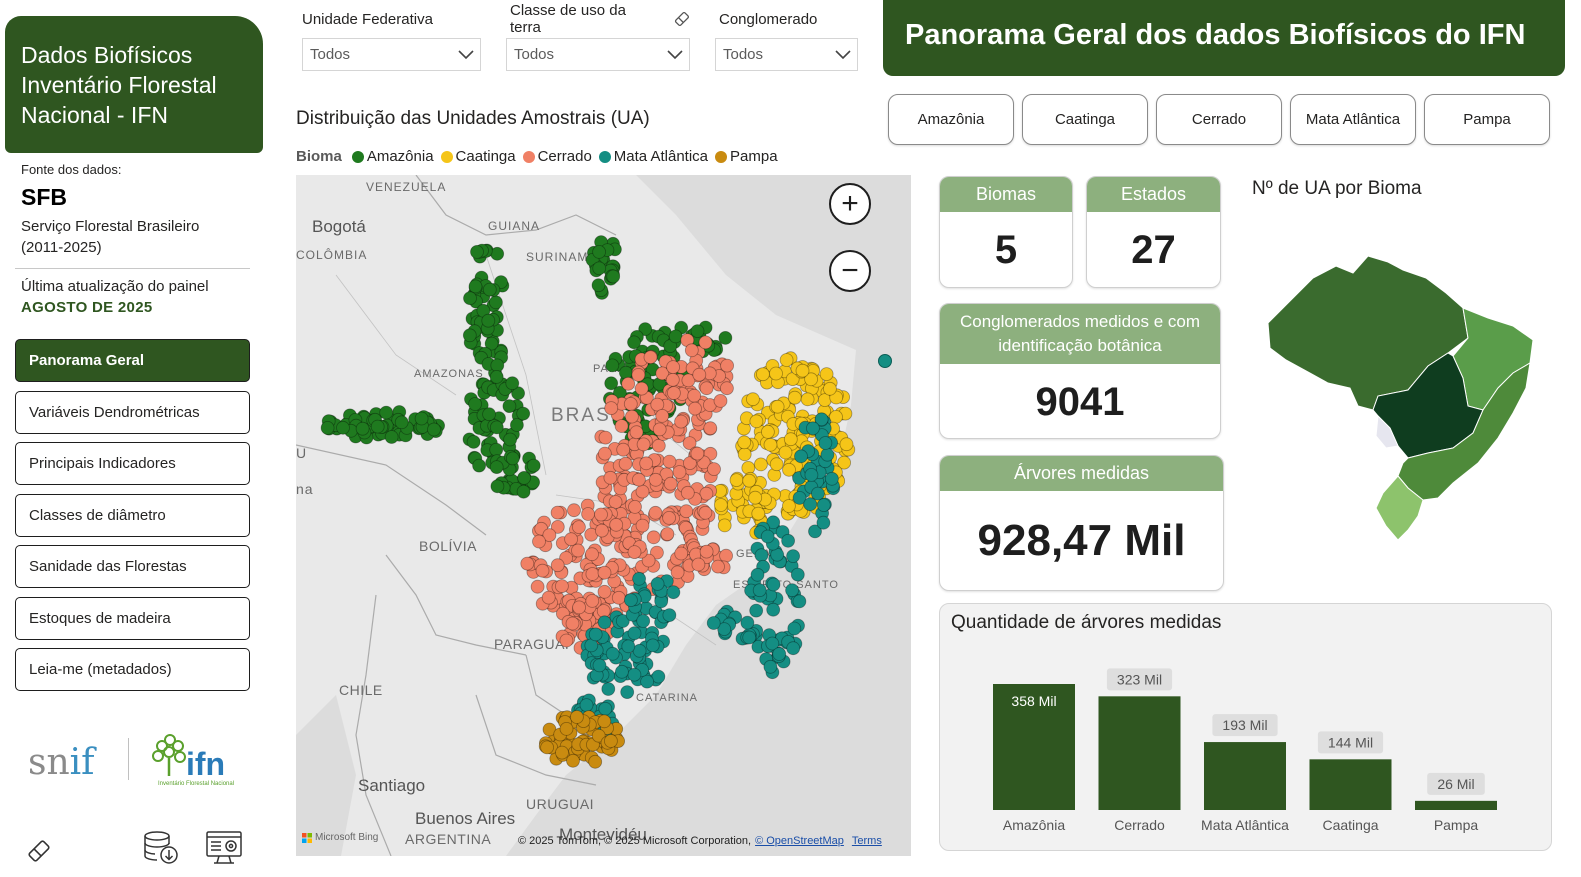 This screenshot has height=877, width=1581. What do you see at coordinates (224, 848) in the screenshot?
I see `monitor-settings-icon` at bounding box center [224, 848].